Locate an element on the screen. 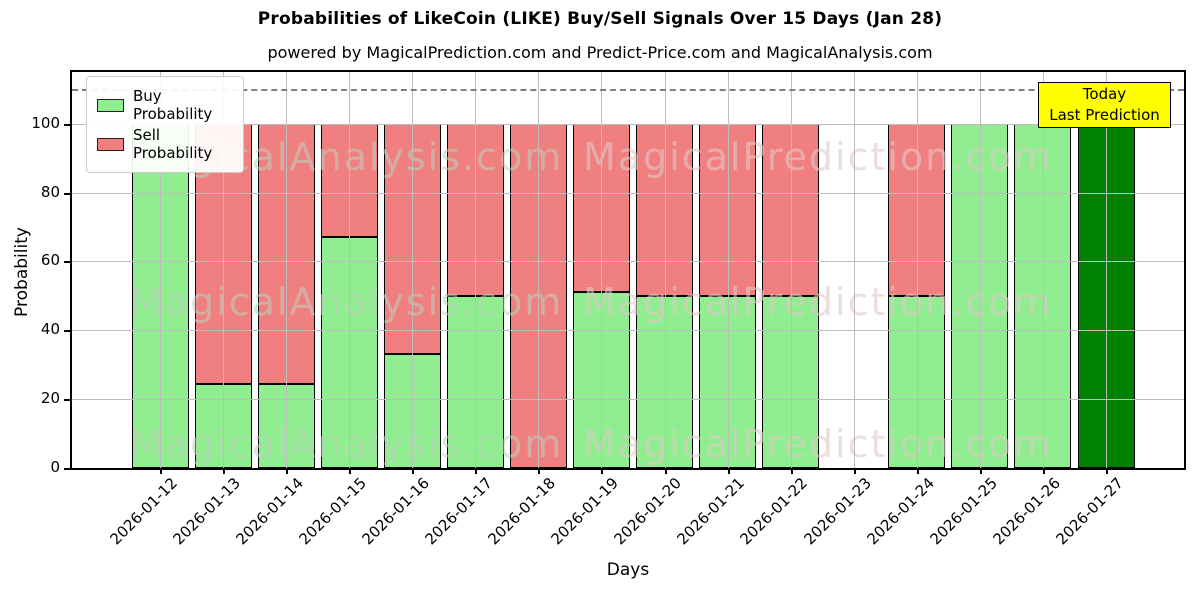  legend: Buy Probability Sell Probability is located at coordinates (165, 124).